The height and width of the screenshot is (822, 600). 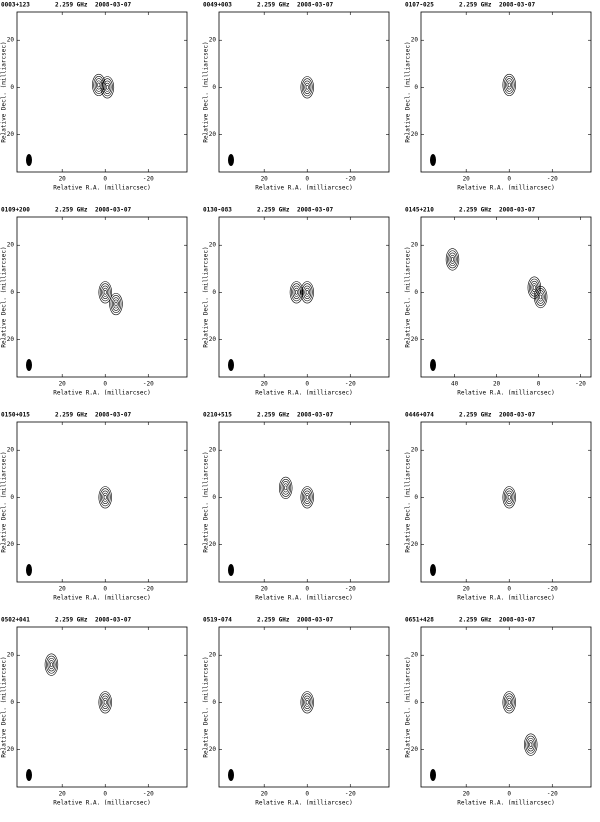 What do you see at coordinates (455, 384) in the screenshot?
I see `x-tick-label: 40` at bounding box center [455, 384].